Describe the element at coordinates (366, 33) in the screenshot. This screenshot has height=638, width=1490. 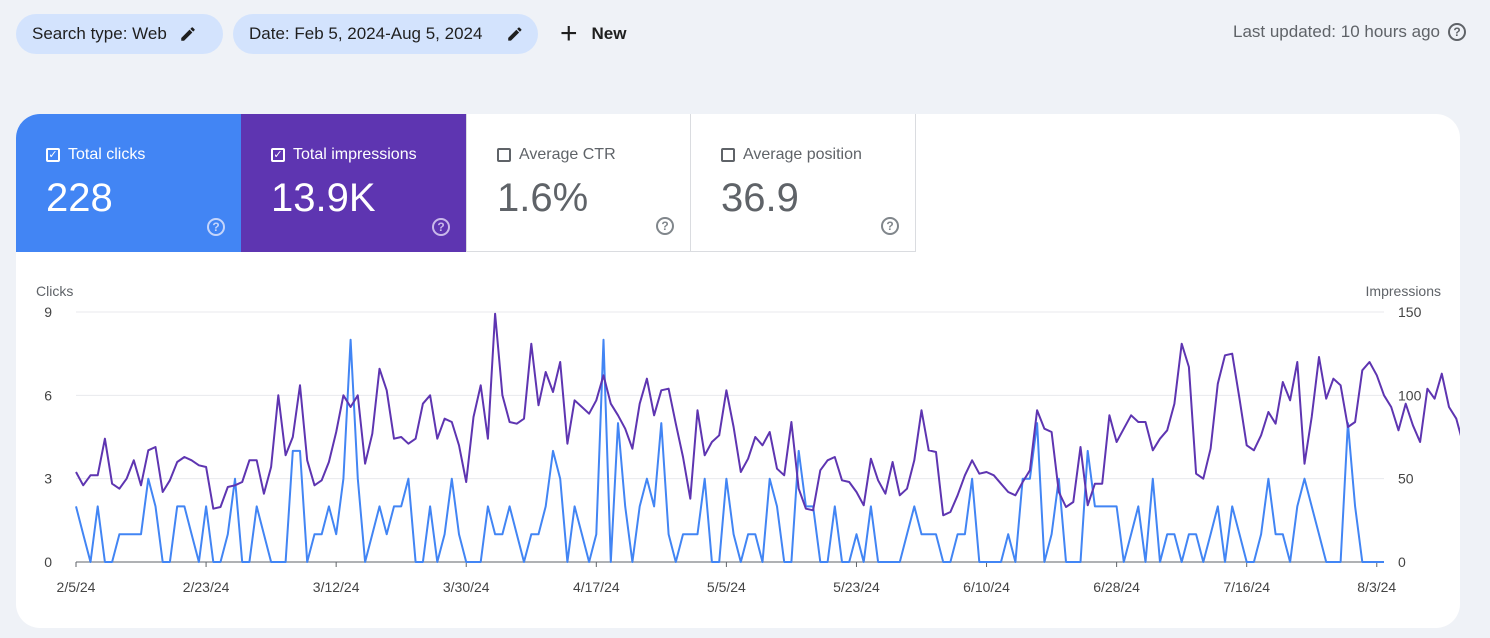
I see `date-filter-label: Date: Feb 5, 2024-Aug 5, 2024` at that location.